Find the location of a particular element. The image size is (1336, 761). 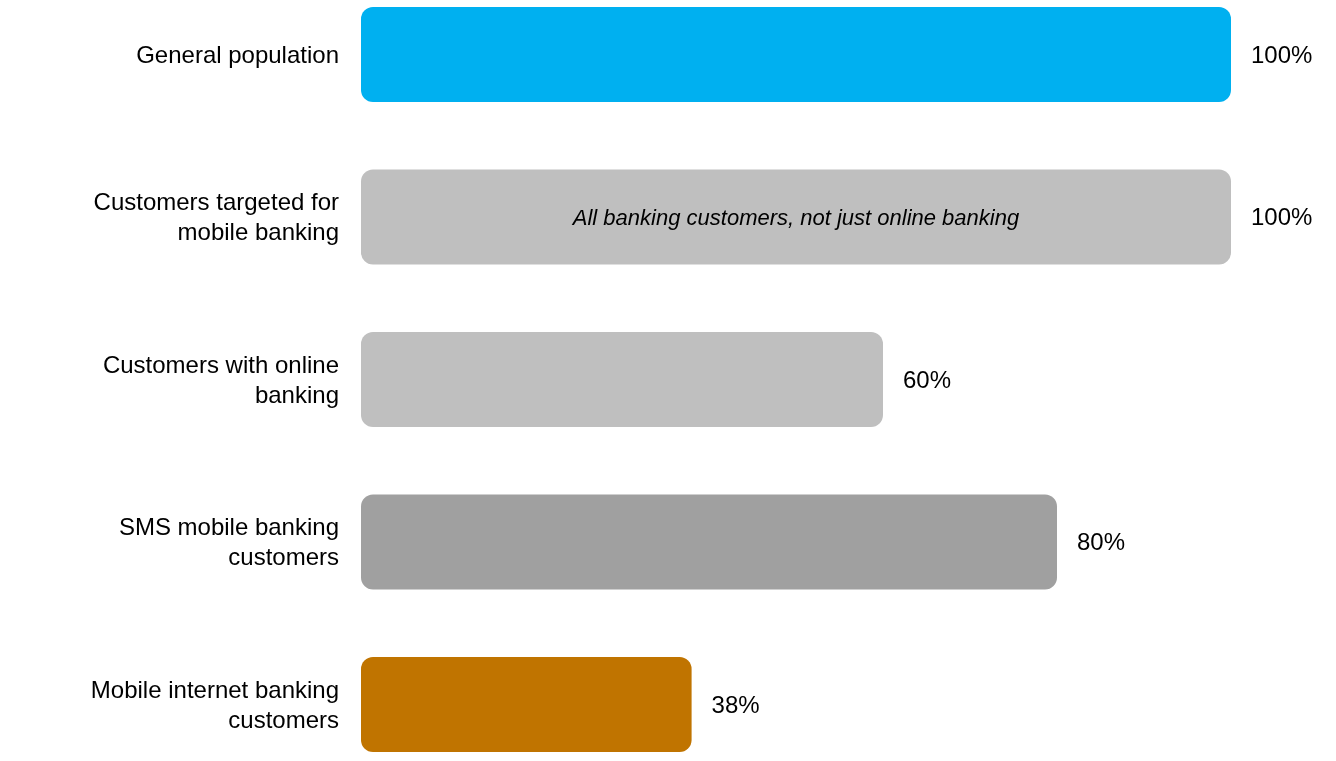

annotation: All banking customers, not just online banking is located at coordinates (795, 217).